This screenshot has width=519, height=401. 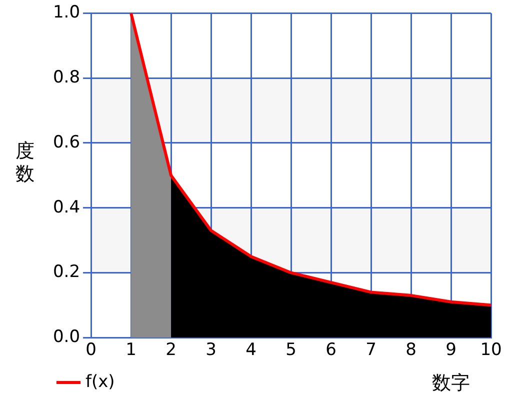 What do you see at coordinates (251, 350) in the screenshot?
I see `x-tick-label: 4` at bounding box center [251, 350].